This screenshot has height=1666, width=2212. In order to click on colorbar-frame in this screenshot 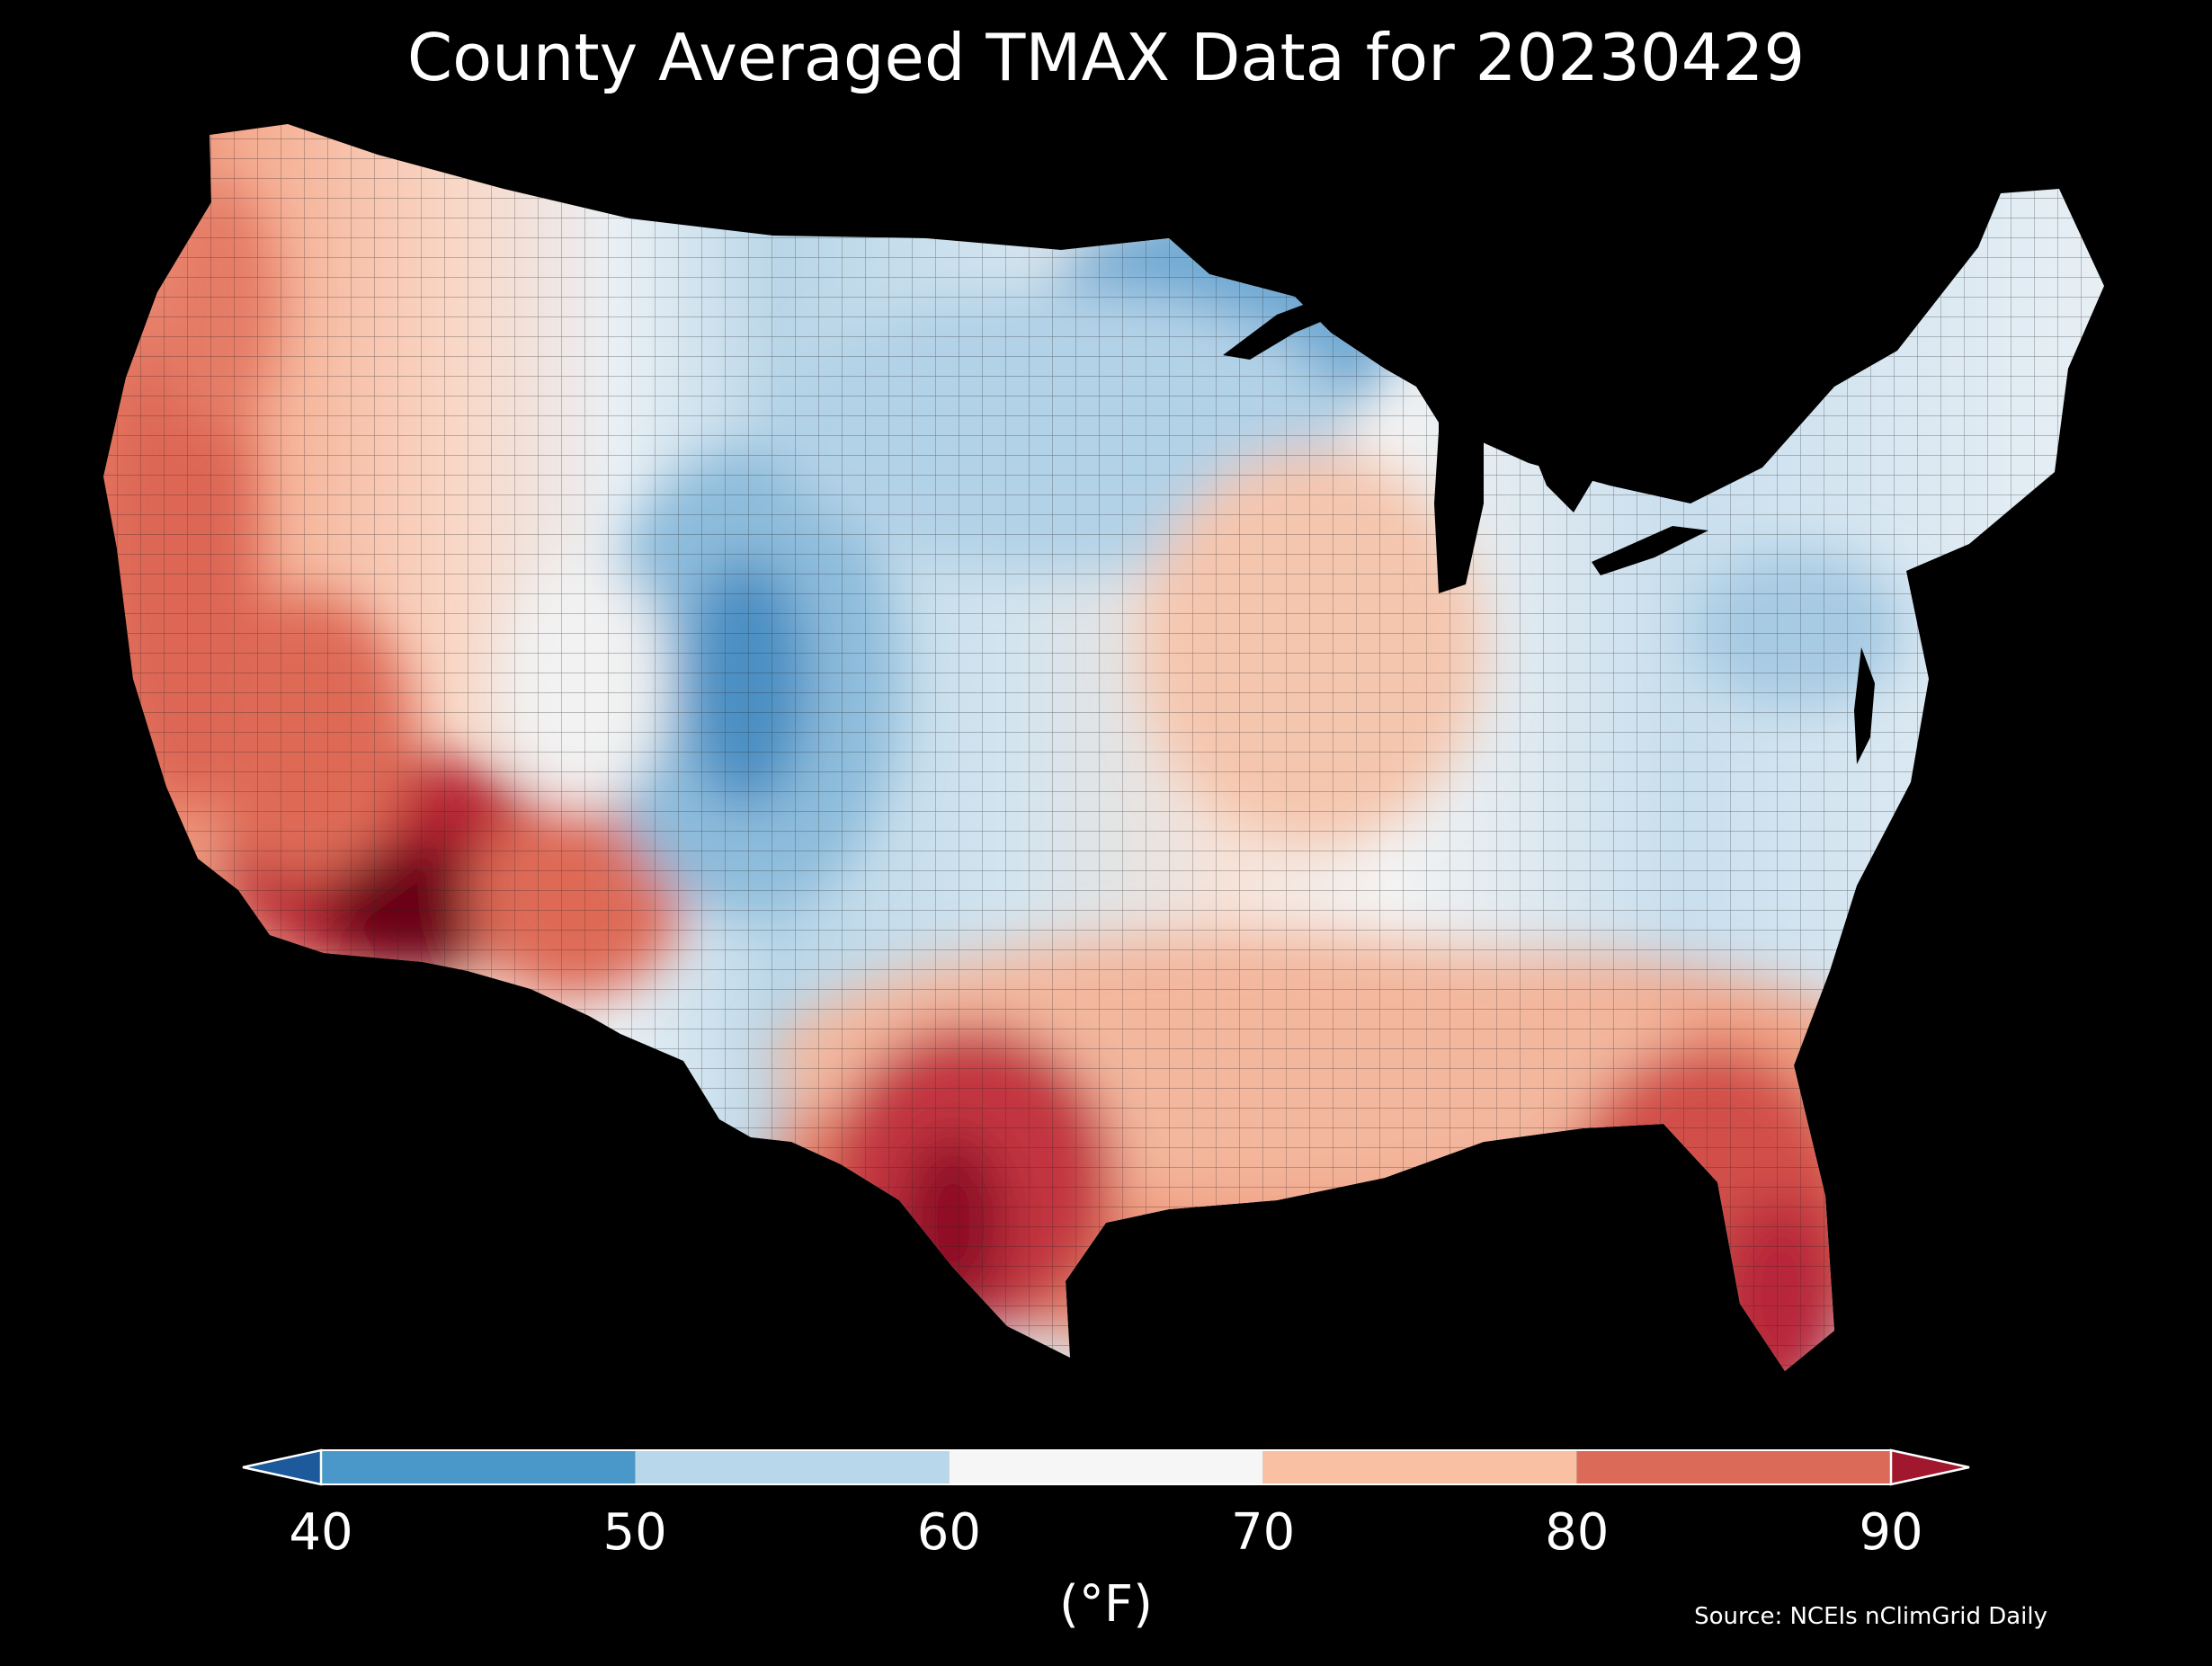, I will do `click(1106, 1467)`.